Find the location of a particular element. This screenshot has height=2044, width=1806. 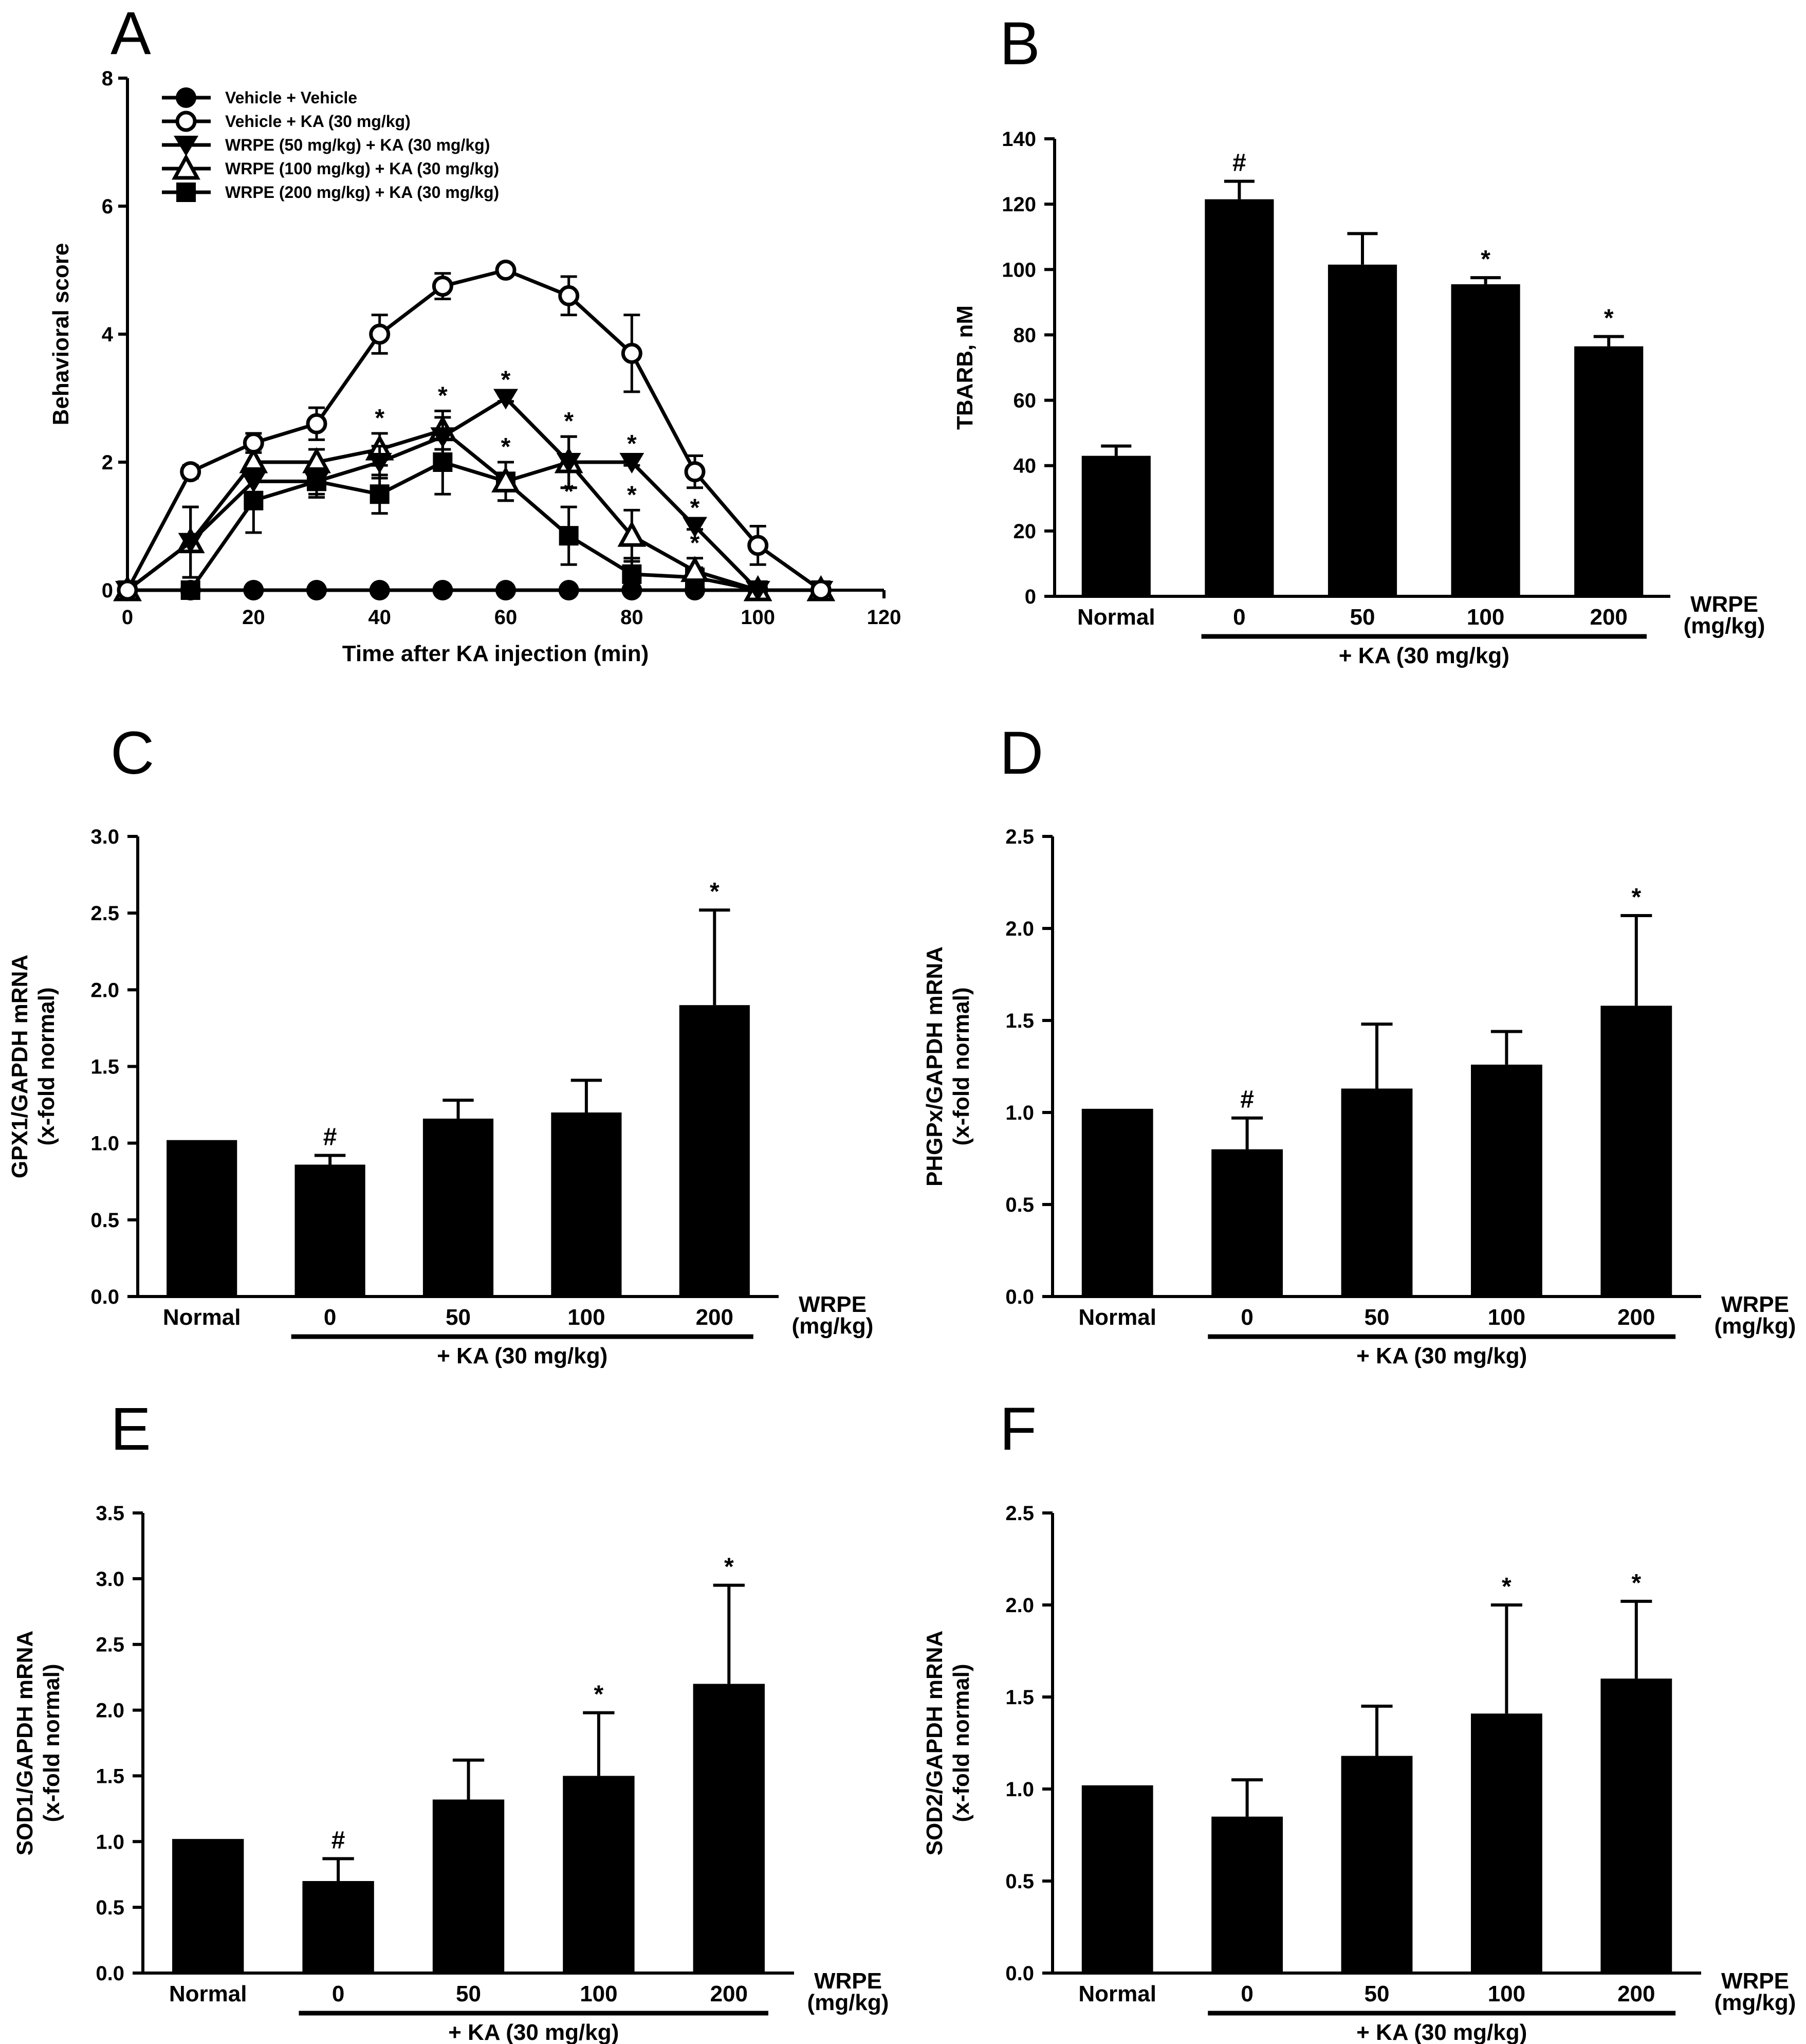

y-axis-title: PHGPx/GAPDH mRNA is located at coordinates (934, 1066).